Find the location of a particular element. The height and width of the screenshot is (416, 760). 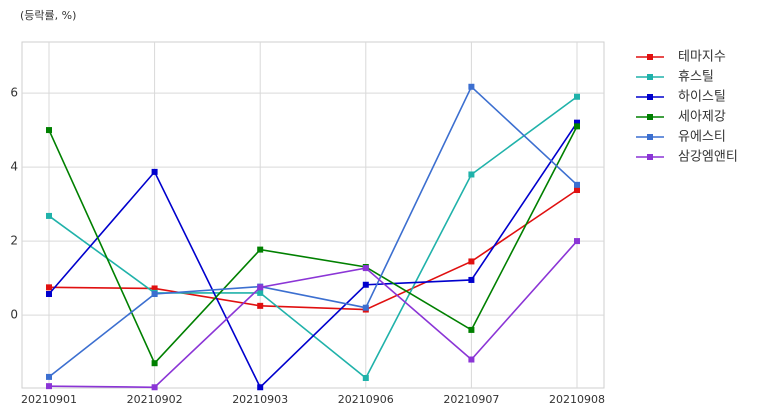

x-tick-label: 20210901 is located at coordinates (49, 399).